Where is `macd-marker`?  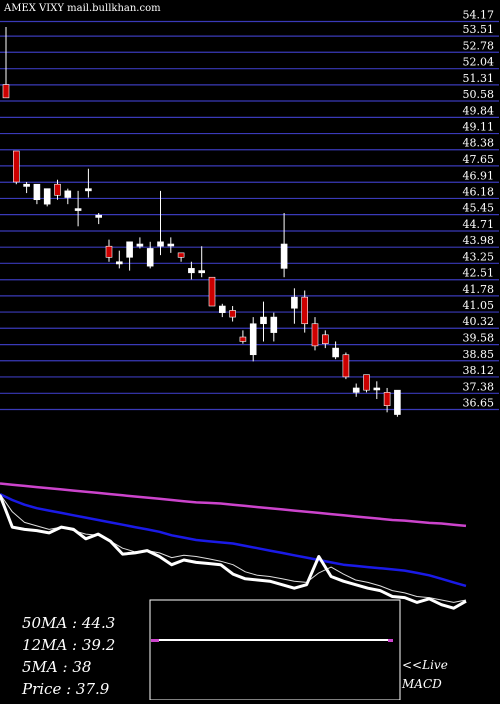 macd-marker is located at coordinates (155, 640).